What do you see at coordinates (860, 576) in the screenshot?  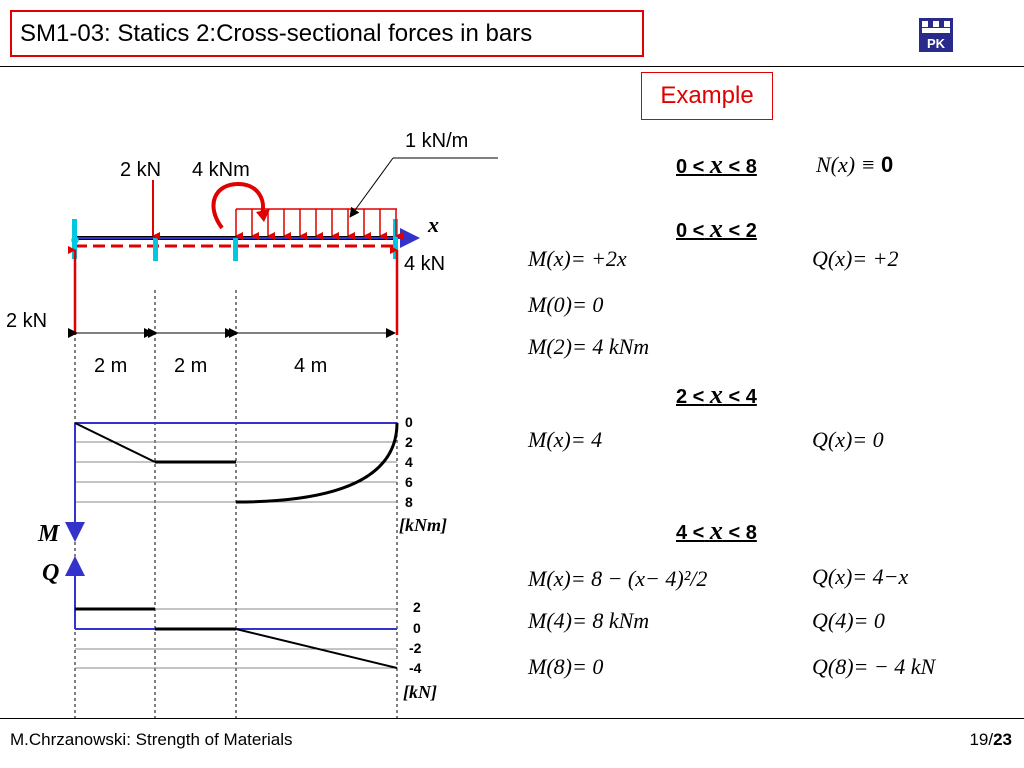 I see `segment-3-shear: Q(x)= 4−x` at bounding box center [860, 576].